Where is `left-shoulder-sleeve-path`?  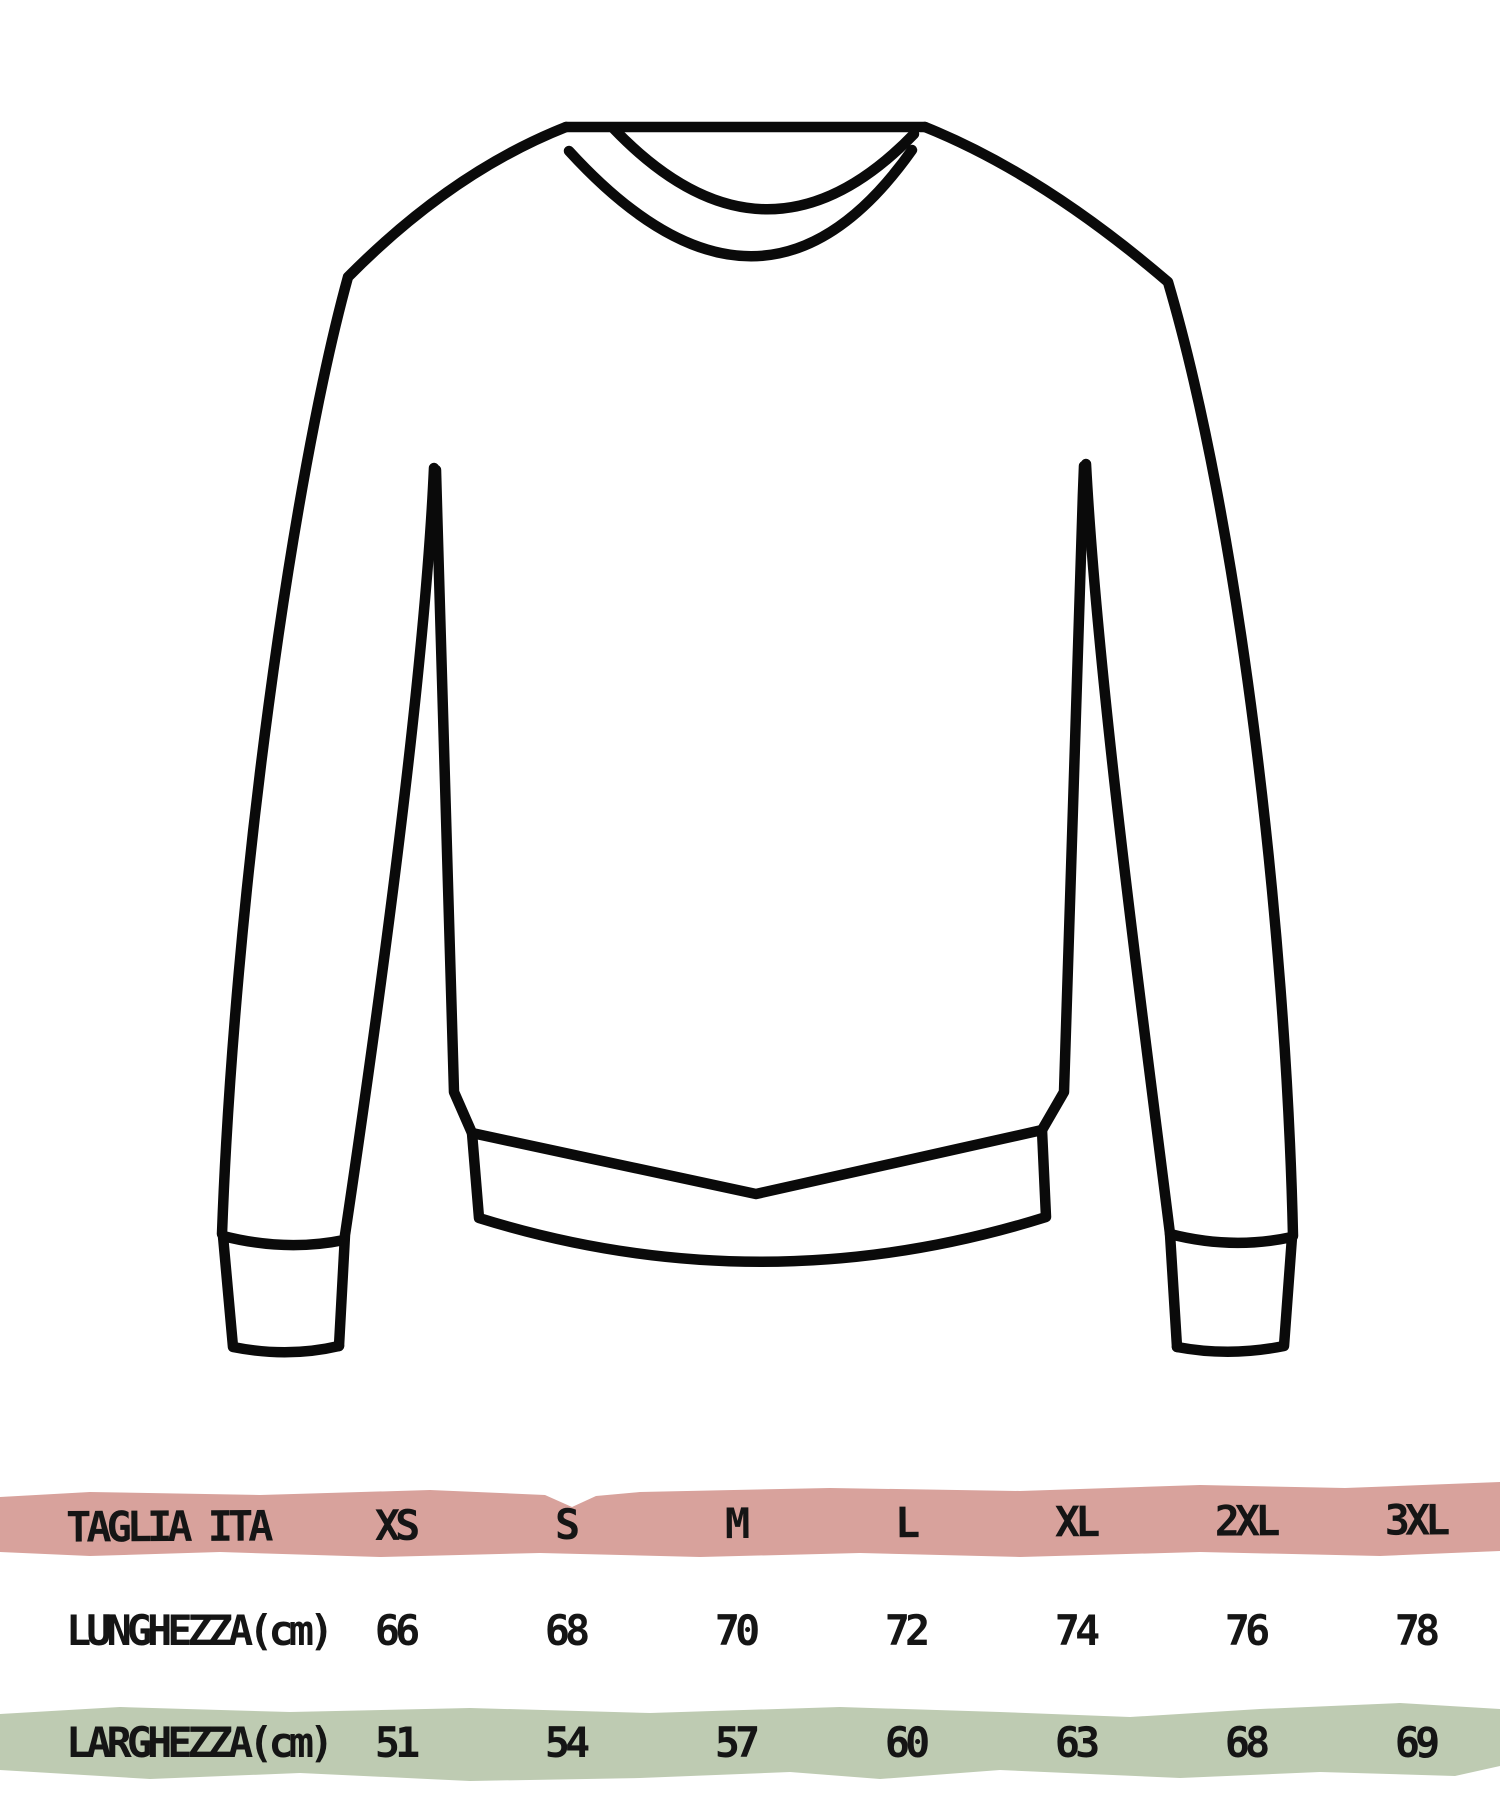 left-shoulder-sleeve-path is located at coordinates (394, 680).